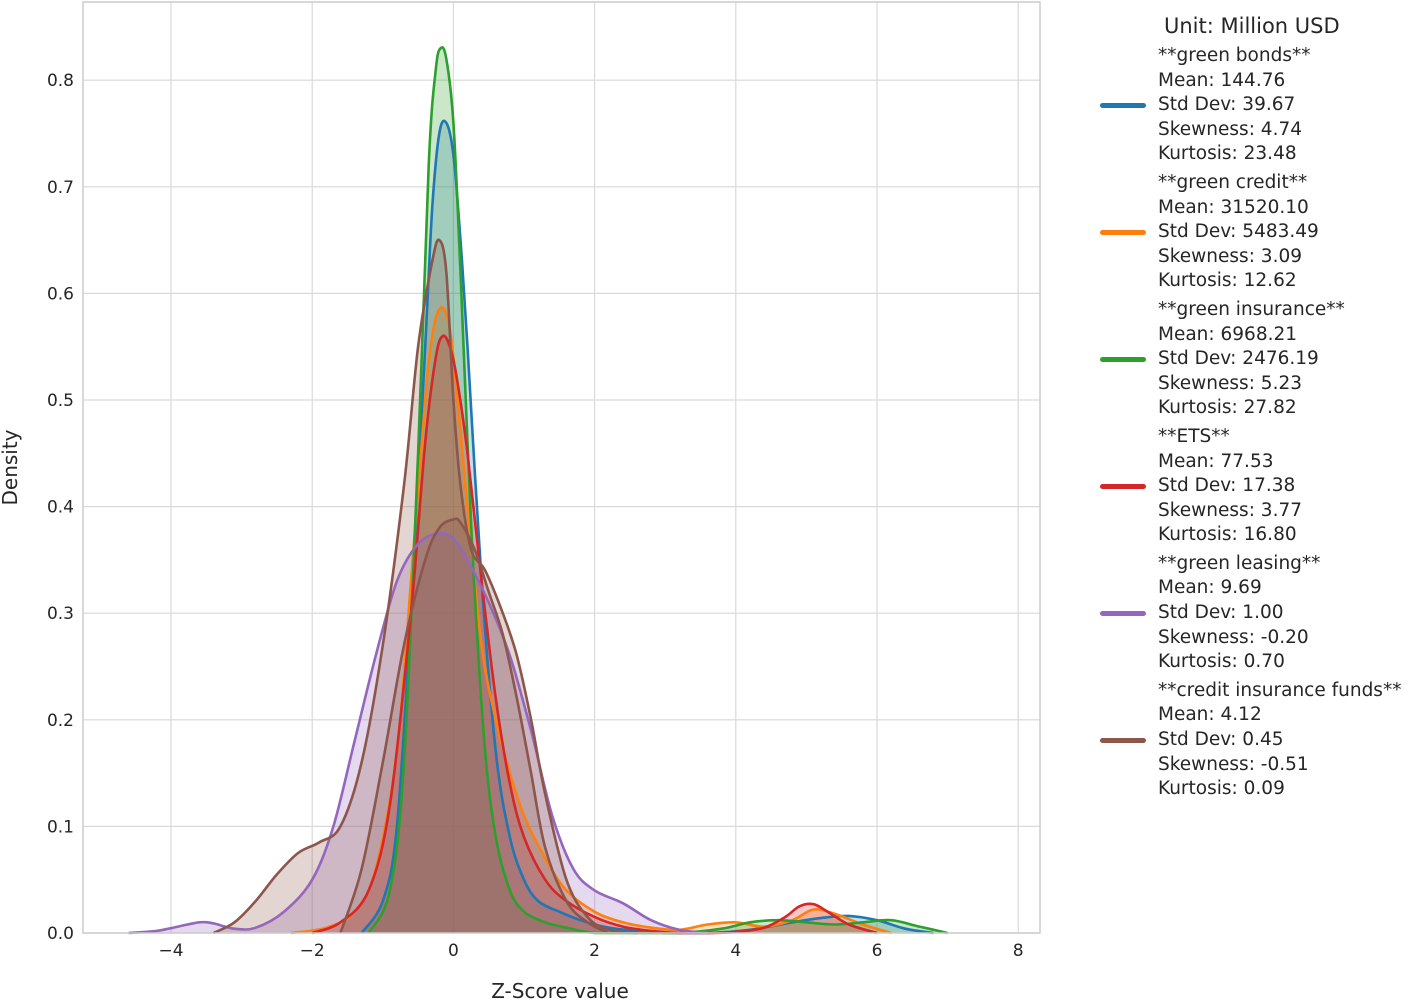 The width and height of the screenshot is (1417, 1002). I want to click on y-tick-label: 0.1, so click(60, 827).